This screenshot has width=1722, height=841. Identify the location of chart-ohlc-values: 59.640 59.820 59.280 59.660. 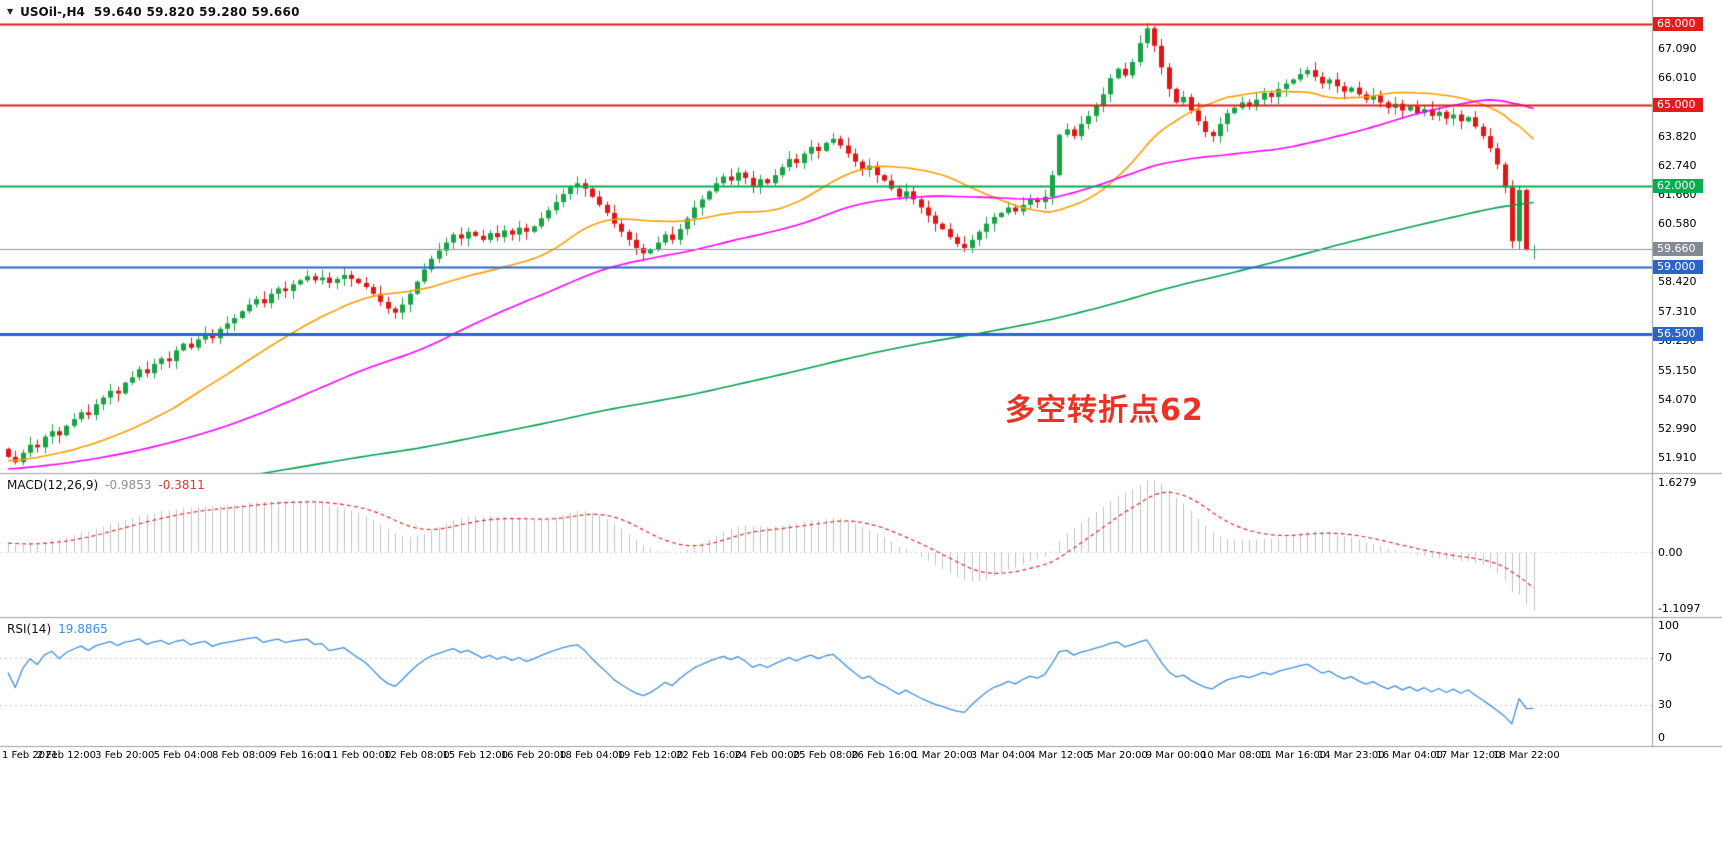
(196, 12).